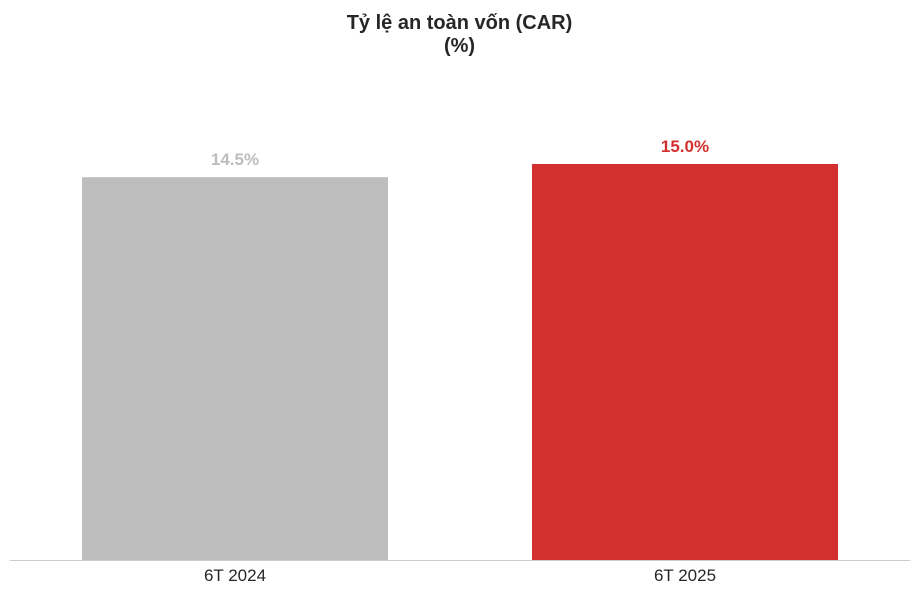 Image resolution: width=919 pixels, height=593 pixels. Describe the element at coordinates (685, 575) in the screenshot. I see `x-tick-label-2: 6T 2025` at that location.